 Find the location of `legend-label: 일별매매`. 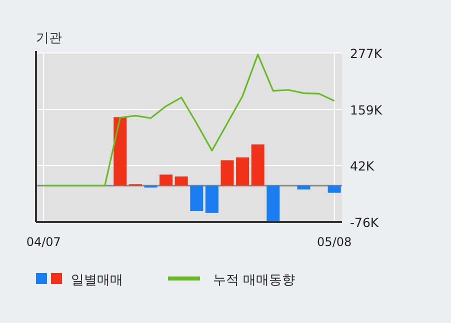

legend-label: 일별매매 is located at coordinates (97, 280).